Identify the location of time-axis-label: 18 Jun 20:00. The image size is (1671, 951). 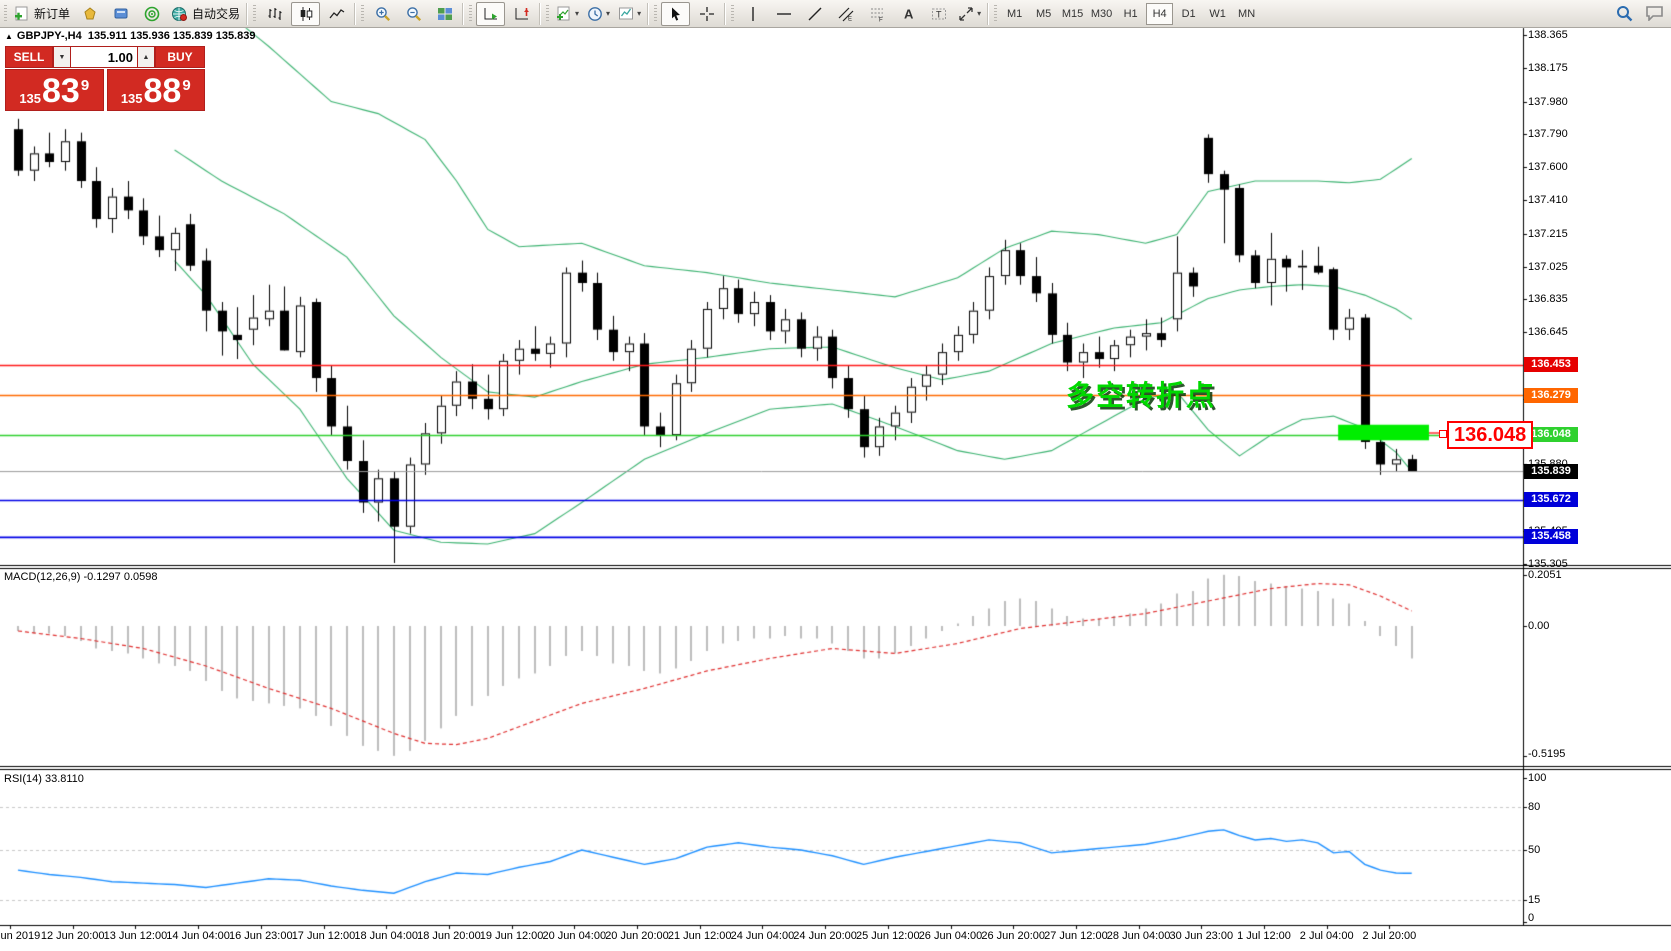
(449, 936).